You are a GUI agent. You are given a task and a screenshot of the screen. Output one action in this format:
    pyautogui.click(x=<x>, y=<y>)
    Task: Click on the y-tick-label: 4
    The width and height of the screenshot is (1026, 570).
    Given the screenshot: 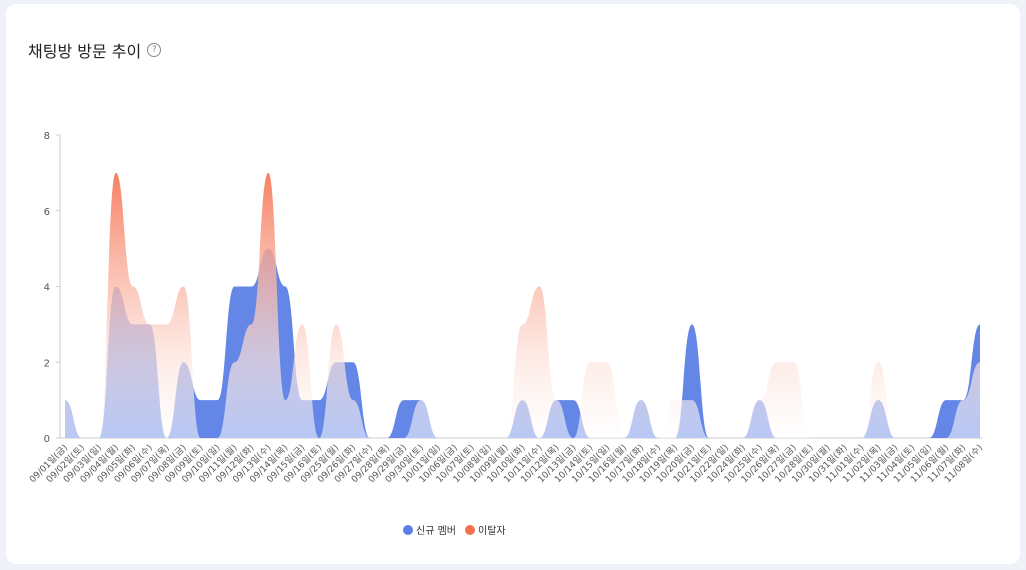 What is the action you would take?
    pyautogui.click(x=47, y=288)
    